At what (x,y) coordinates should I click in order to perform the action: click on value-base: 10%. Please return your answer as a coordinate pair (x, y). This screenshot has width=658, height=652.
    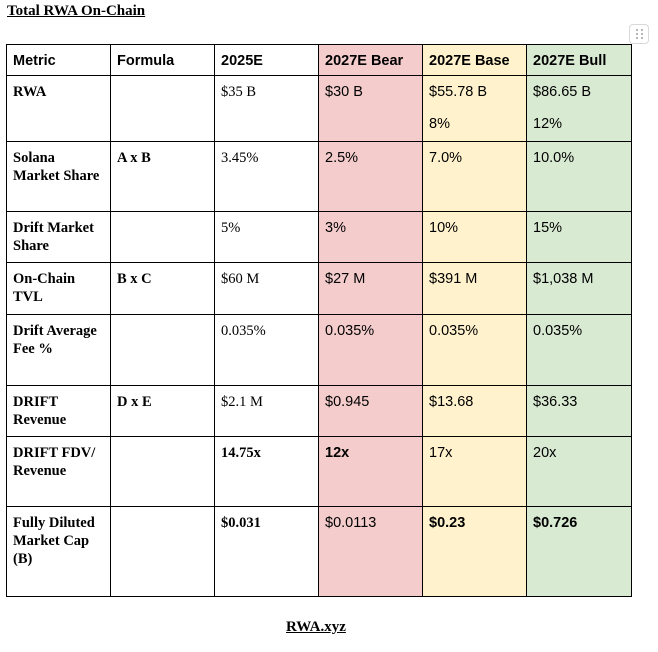
    Looking at the image, I should click on (474, 237).